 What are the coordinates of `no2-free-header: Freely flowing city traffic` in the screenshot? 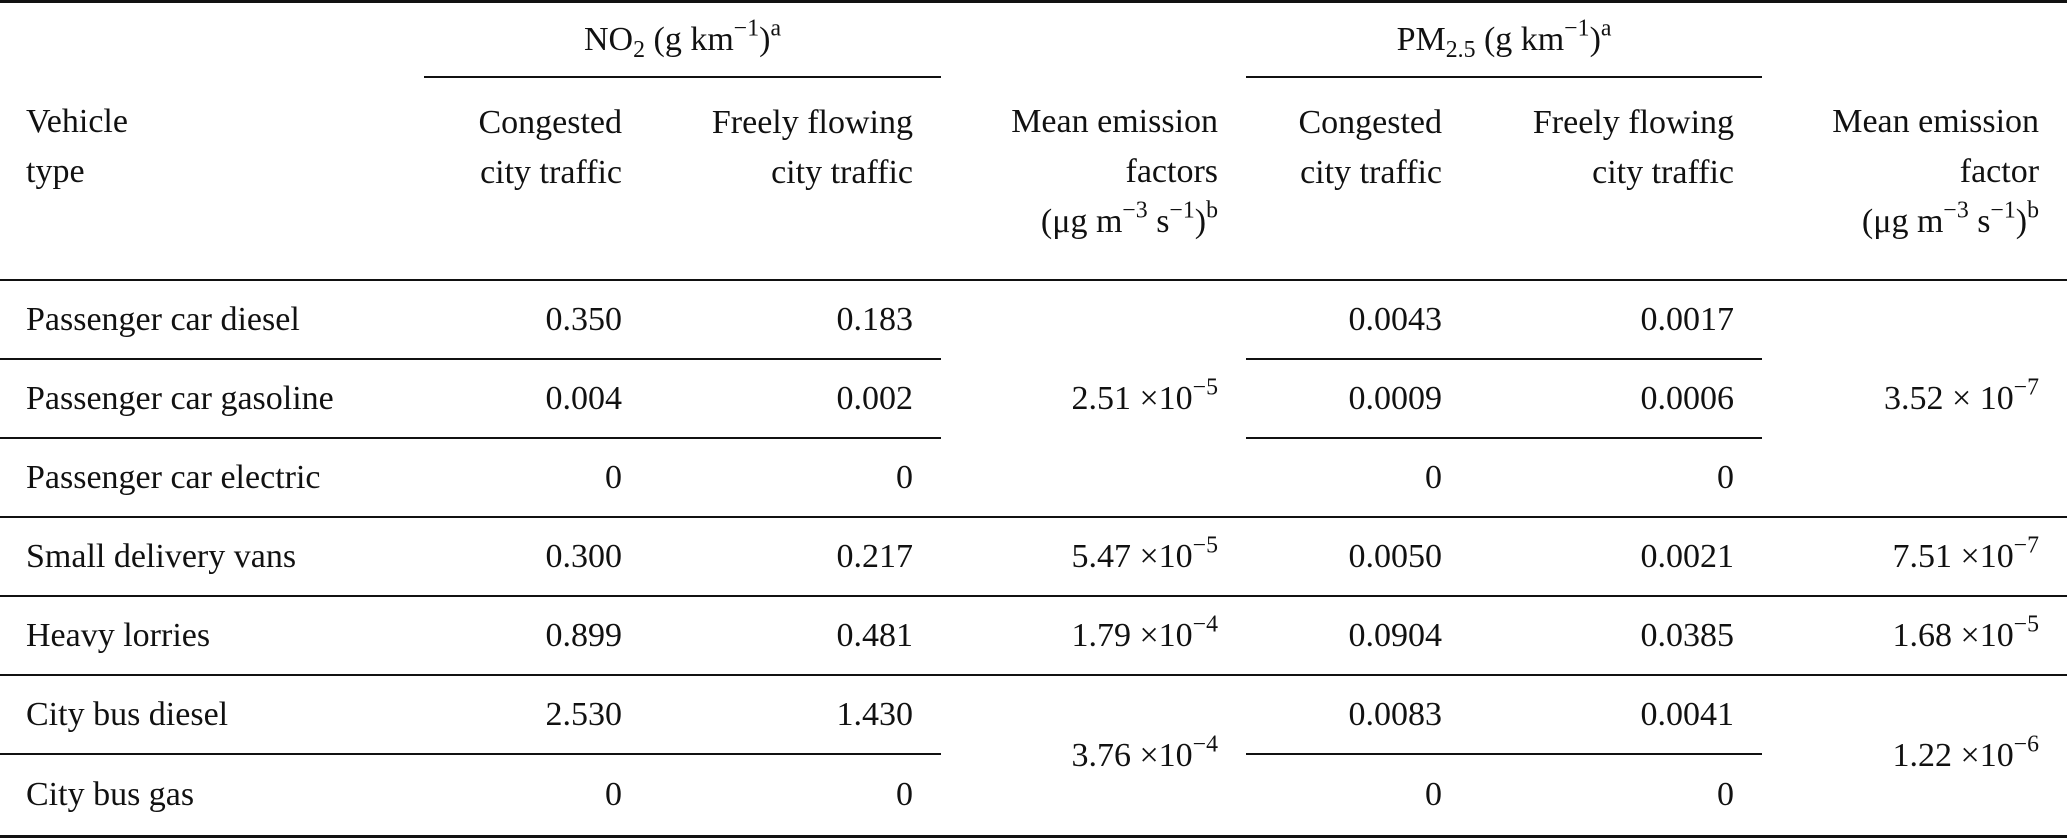 It's located at (796, 179).